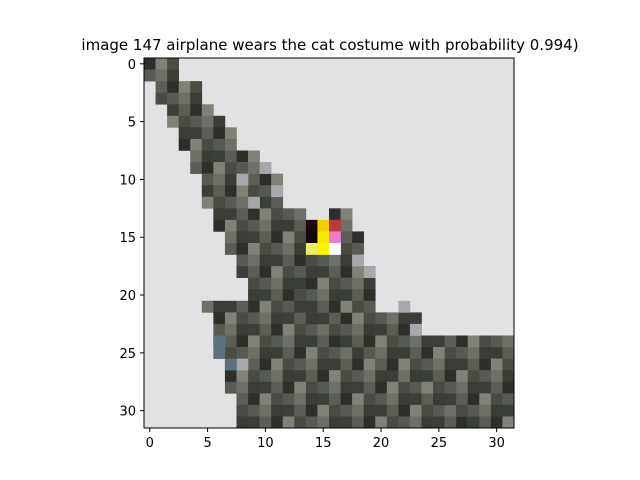 The image size is (640, 480). What do you see at coordinates (127, 180) in the screenshot?
I see `y-tick-label: 10` at bounding box center [127, 180].